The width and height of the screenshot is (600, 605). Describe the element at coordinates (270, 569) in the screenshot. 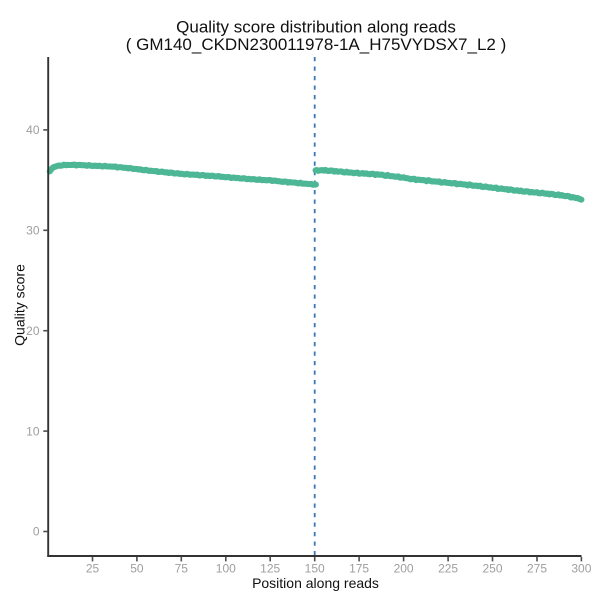

I see `svg-text: 125` at that location.